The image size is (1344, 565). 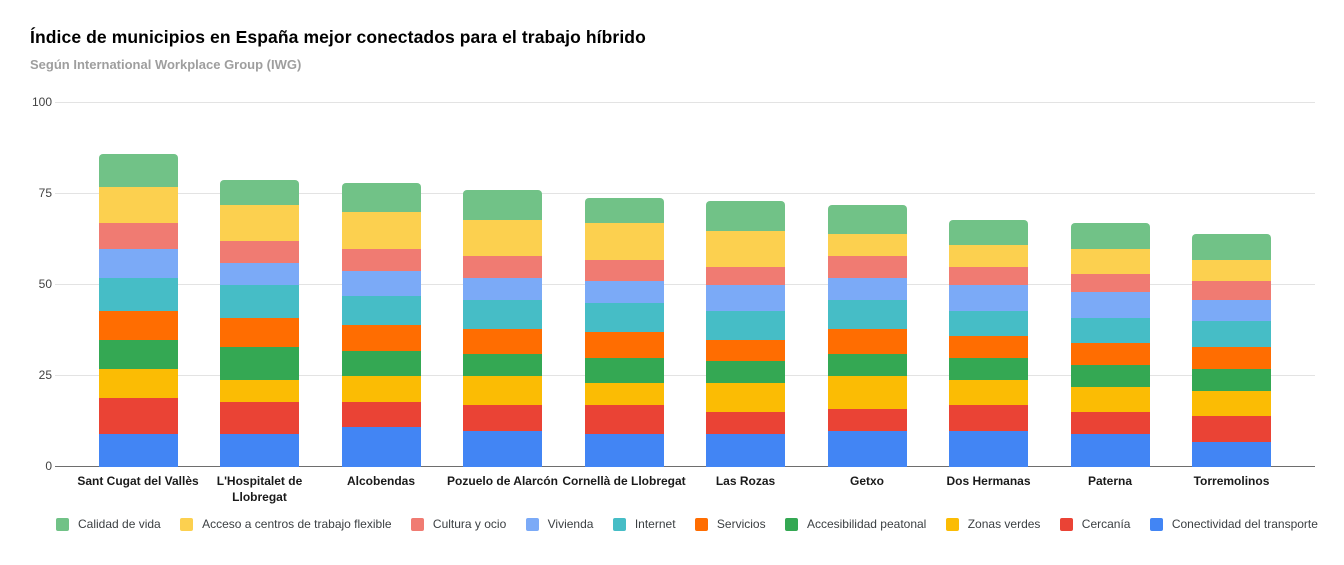 What do you see at coordinates (108, 524) in the screenshot?
I see `legend-item-calidad-de-vida: Calidad de vida` at bounding box center [108, 524].